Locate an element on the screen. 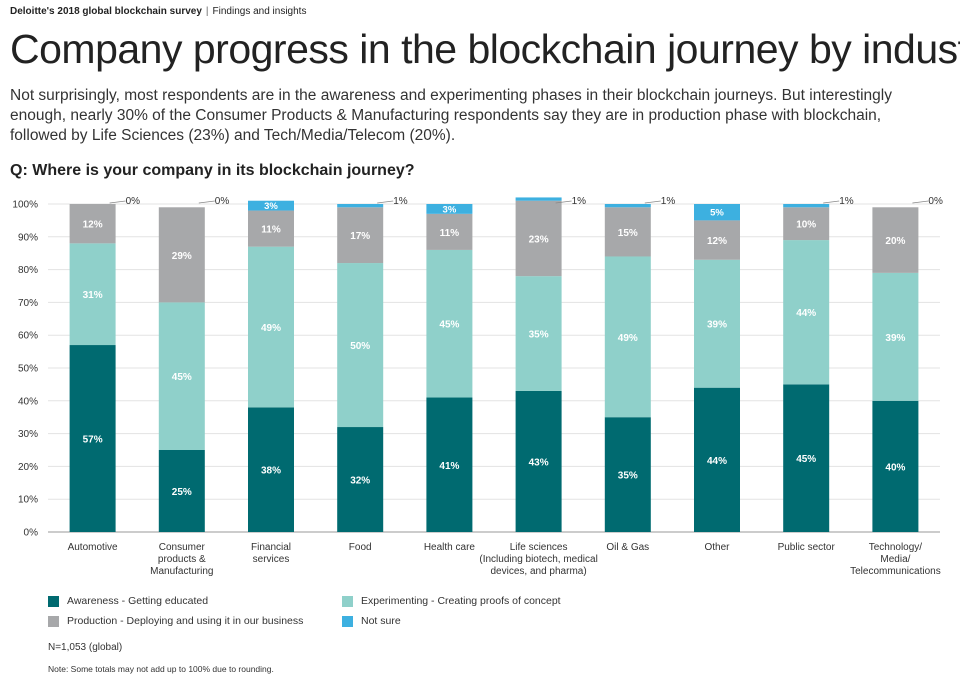 The width and height of the screenshot is (960, 685). x-category-label: products & is located at coordinates (182, 559).